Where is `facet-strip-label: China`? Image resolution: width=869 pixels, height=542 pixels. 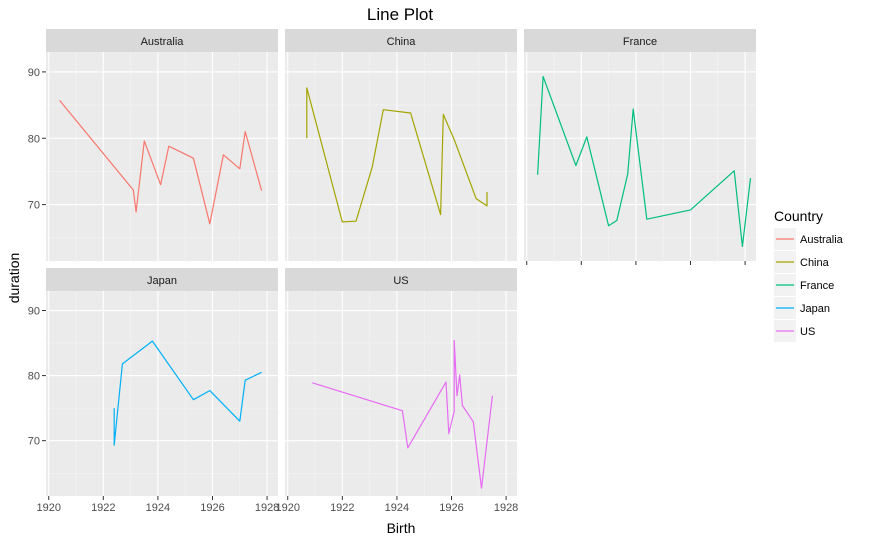 facet-strip-label: China is located at coordinates (402, 42).